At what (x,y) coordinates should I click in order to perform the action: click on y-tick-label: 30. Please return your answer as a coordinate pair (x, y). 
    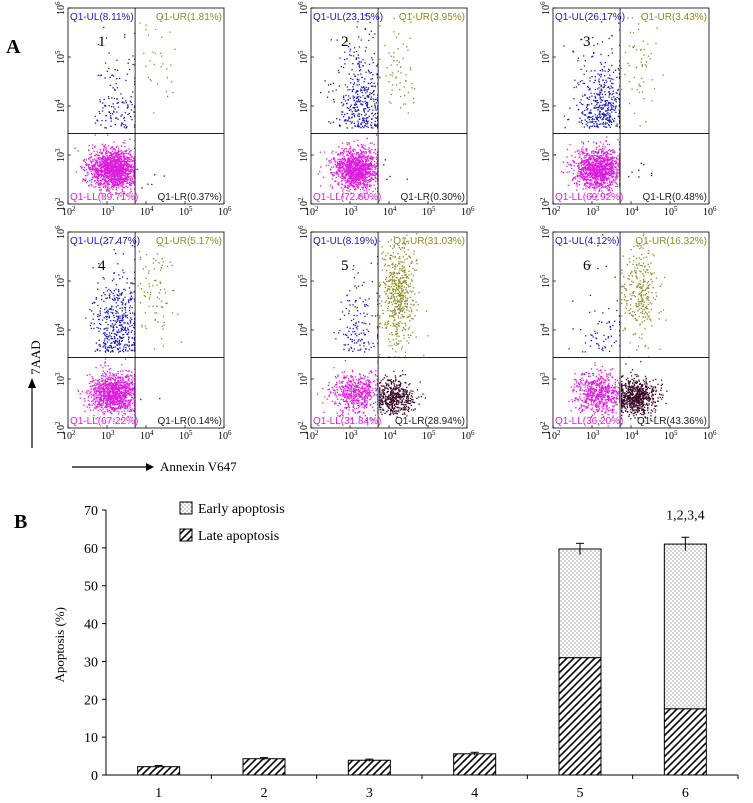
    Looking at the image, I should click on (91, 662).